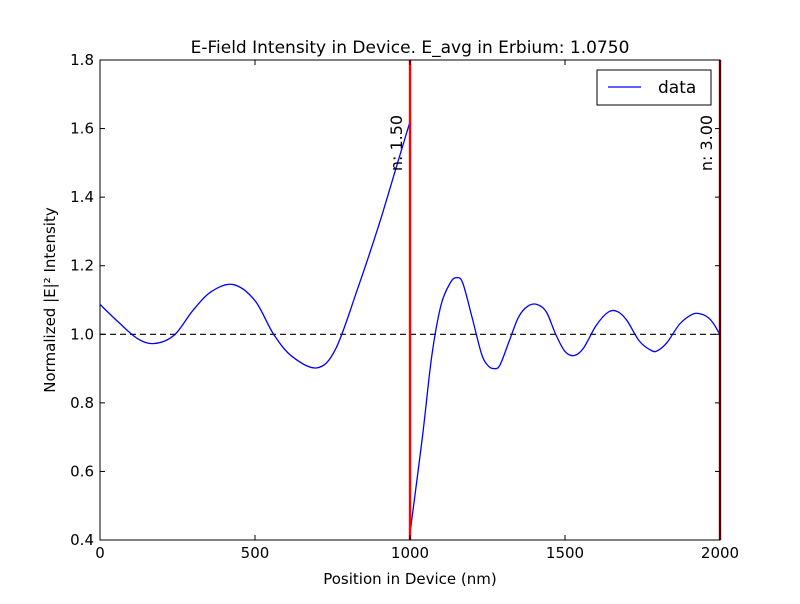 This screenshot has width=800, height=604. Describe the element at coordinates (50, 300) in the screenshot. I see `y-axis-label: Normalized |E|² Intensity` at that location.